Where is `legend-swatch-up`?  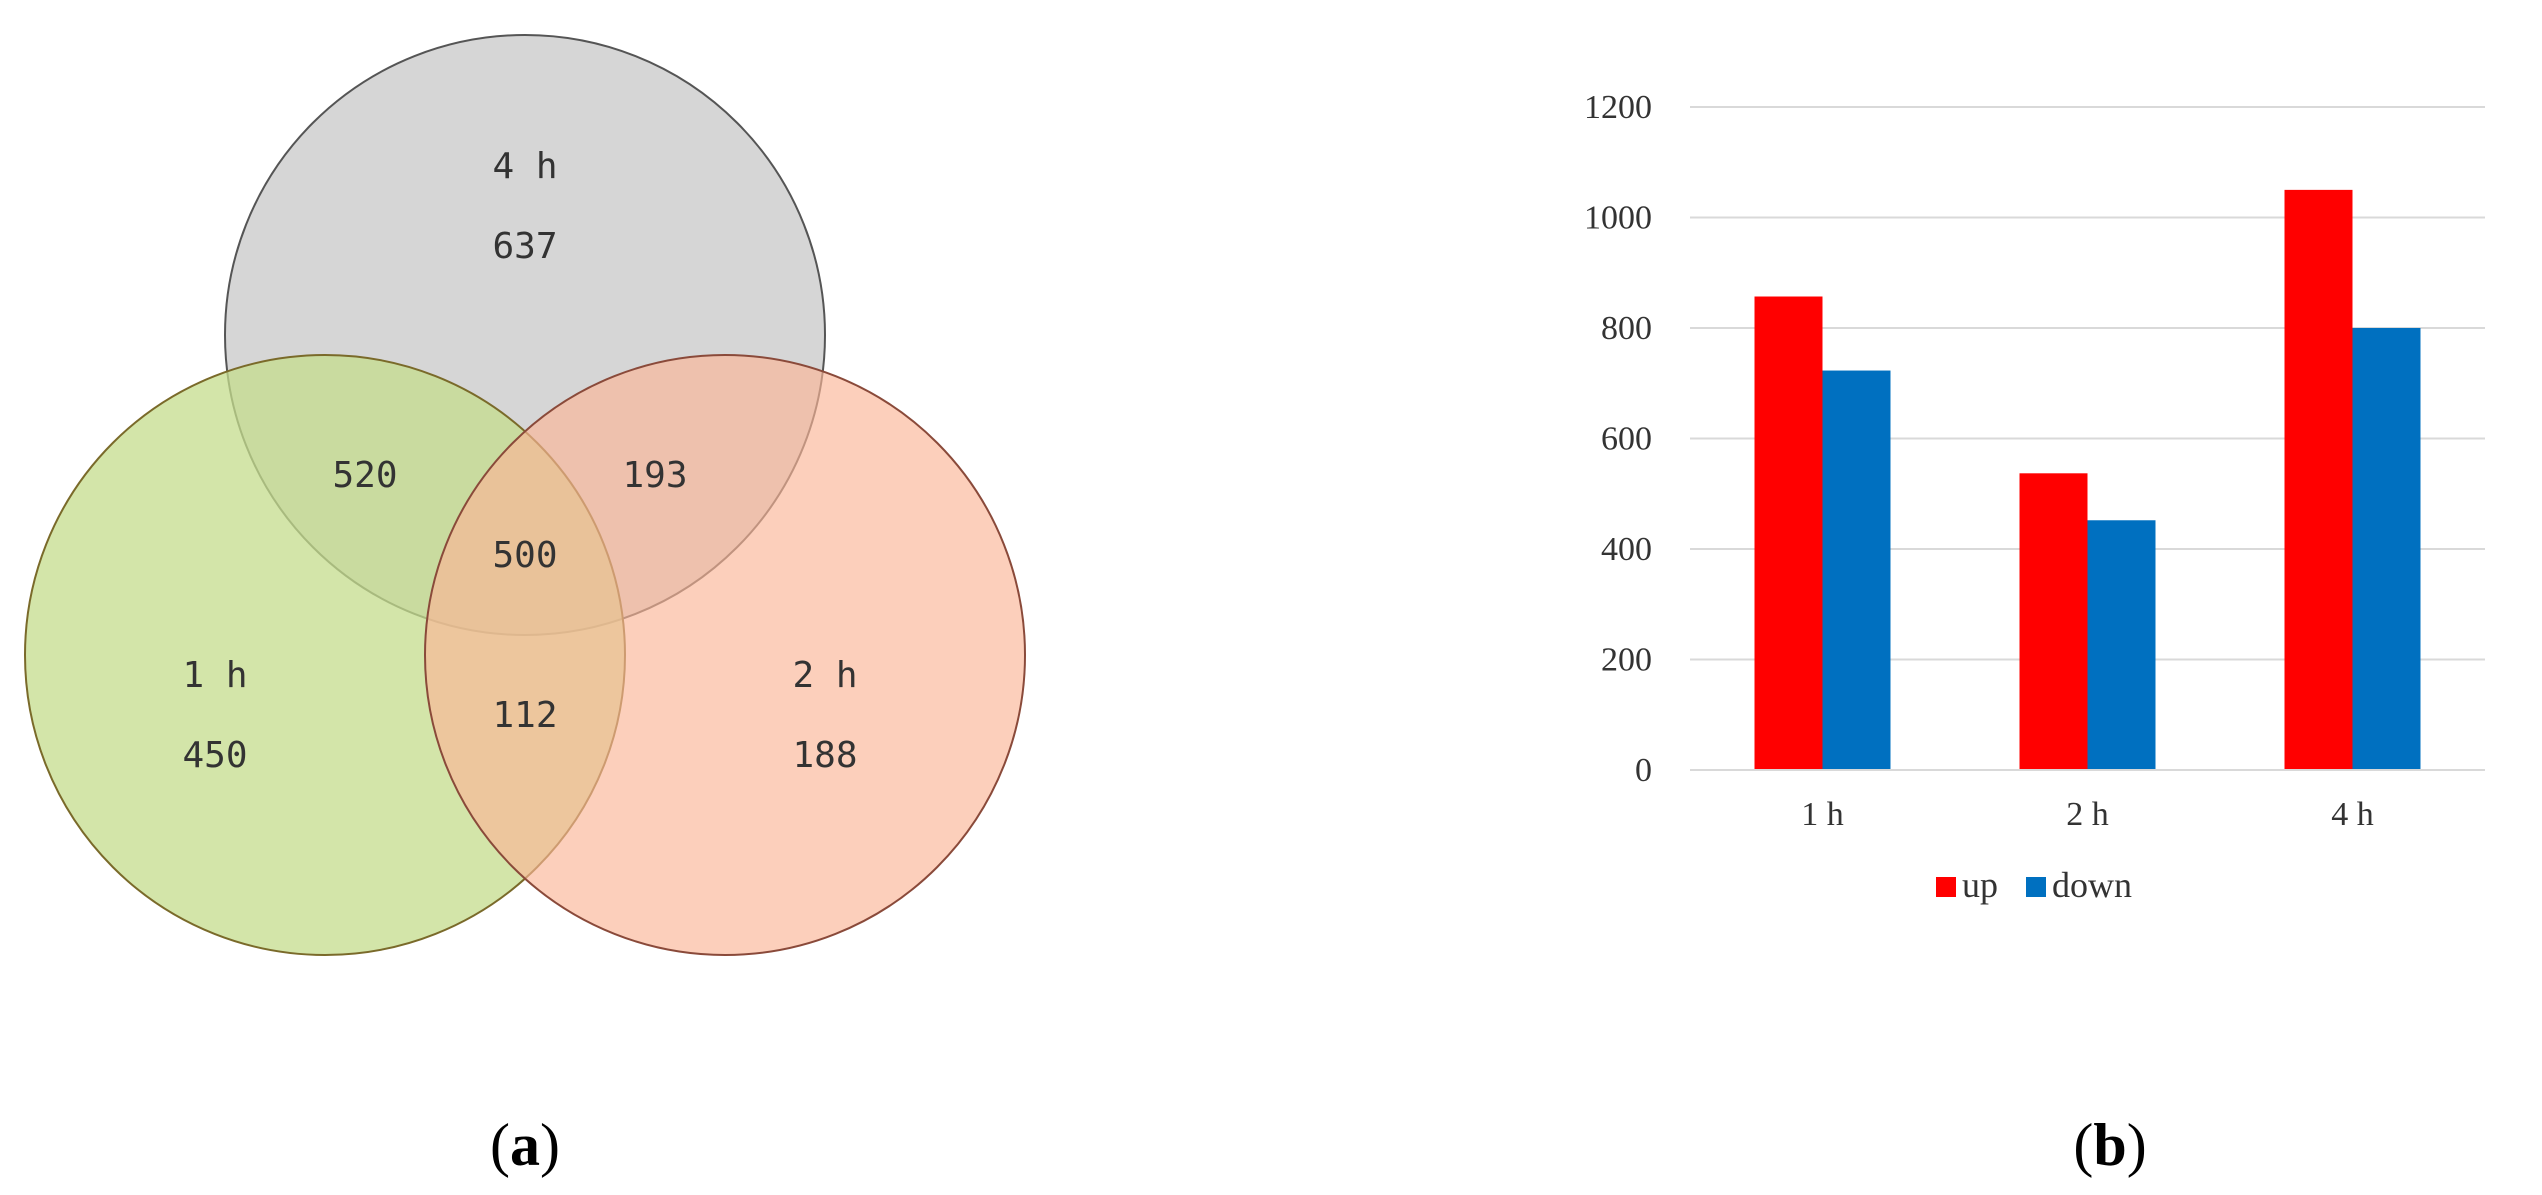 legend-swatch-up is located at coordinates (1946, 887).